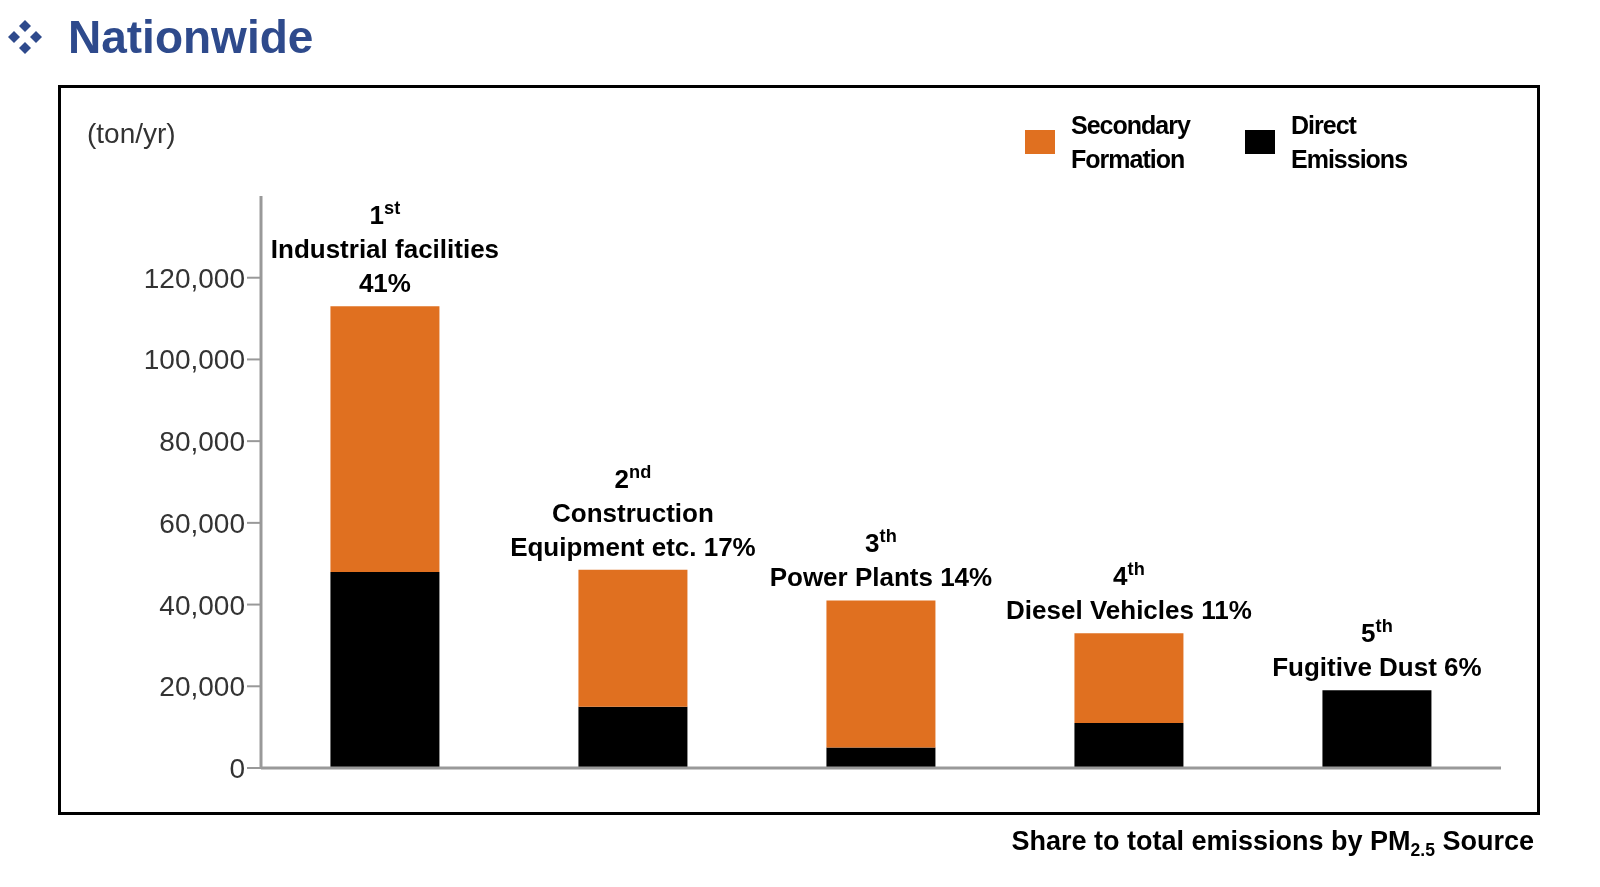  Describe the element at coordinates (194, 360) in the screenshot. I see `y-tick-label: 100,000` at that location.